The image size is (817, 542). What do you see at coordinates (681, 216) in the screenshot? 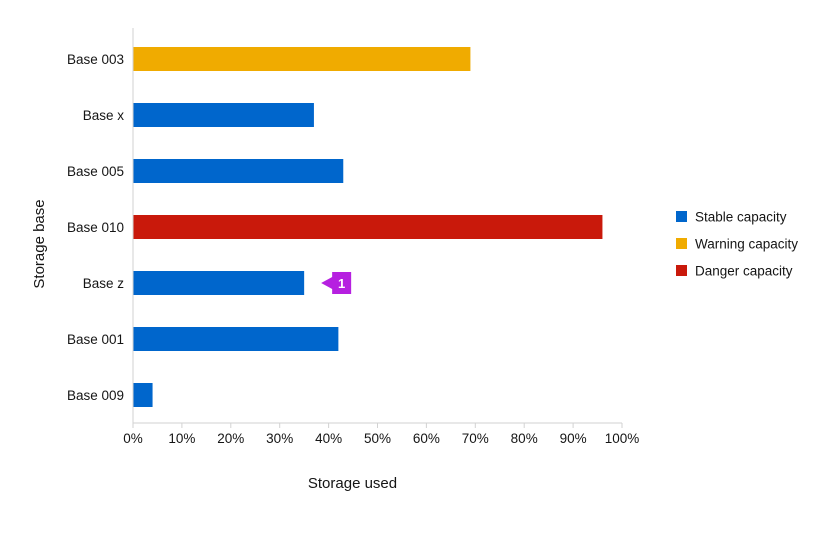
I see `legend-swatch-stable` at bounding box center [681, 216].